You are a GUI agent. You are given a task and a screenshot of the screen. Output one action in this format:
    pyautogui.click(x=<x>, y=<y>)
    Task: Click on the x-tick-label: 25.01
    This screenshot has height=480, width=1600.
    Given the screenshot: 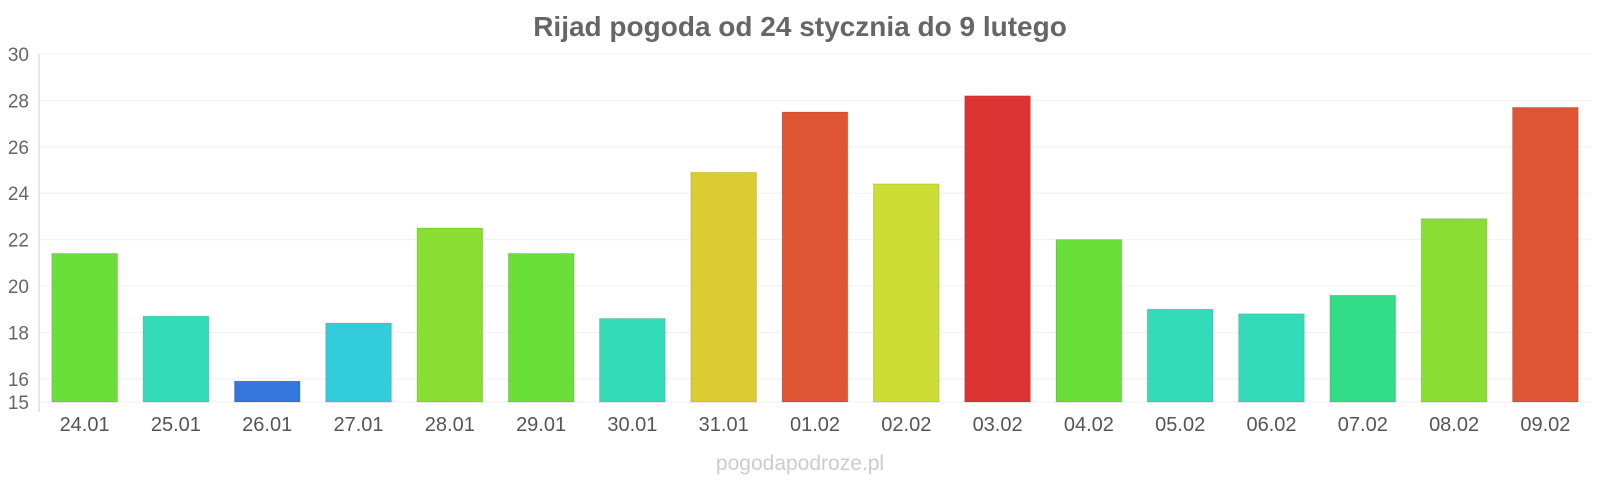 What is the action you would take?
    pyautogui.click(x=176, y=425)
    